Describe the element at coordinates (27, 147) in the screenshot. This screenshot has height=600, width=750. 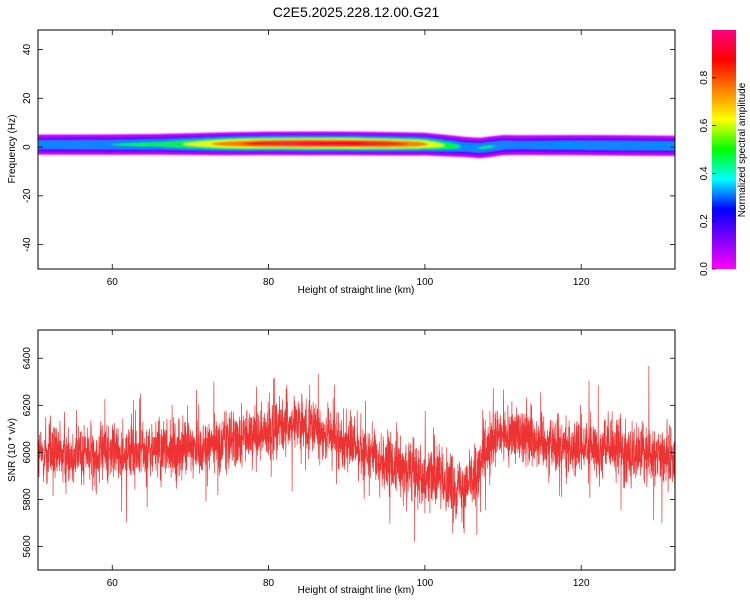
I see `spectrogram-y-tick-label: 0` at that location.